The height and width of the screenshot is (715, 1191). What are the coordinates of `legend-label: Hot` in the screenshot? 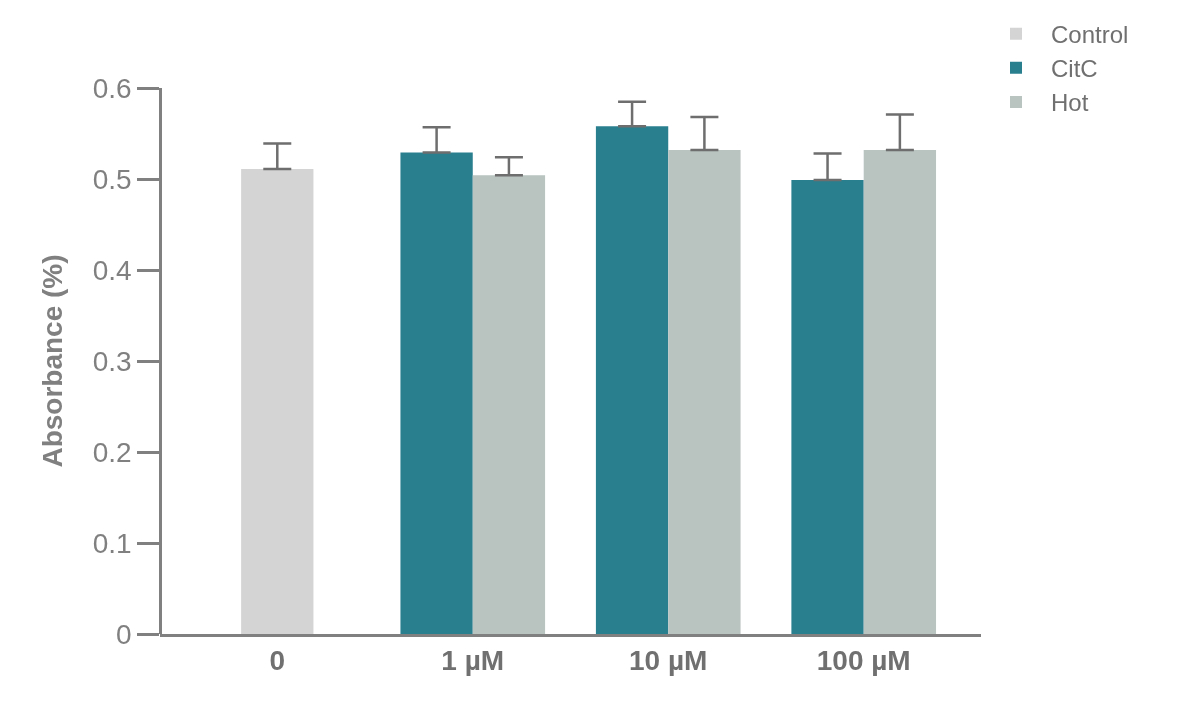 It's located at (1070, 103).